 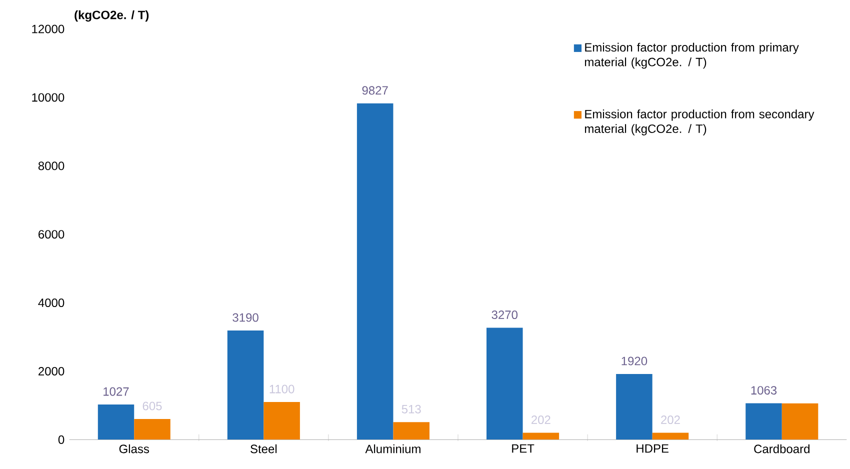 I want to click on x-tick-label: HDPE, so click(x=652, y=448).